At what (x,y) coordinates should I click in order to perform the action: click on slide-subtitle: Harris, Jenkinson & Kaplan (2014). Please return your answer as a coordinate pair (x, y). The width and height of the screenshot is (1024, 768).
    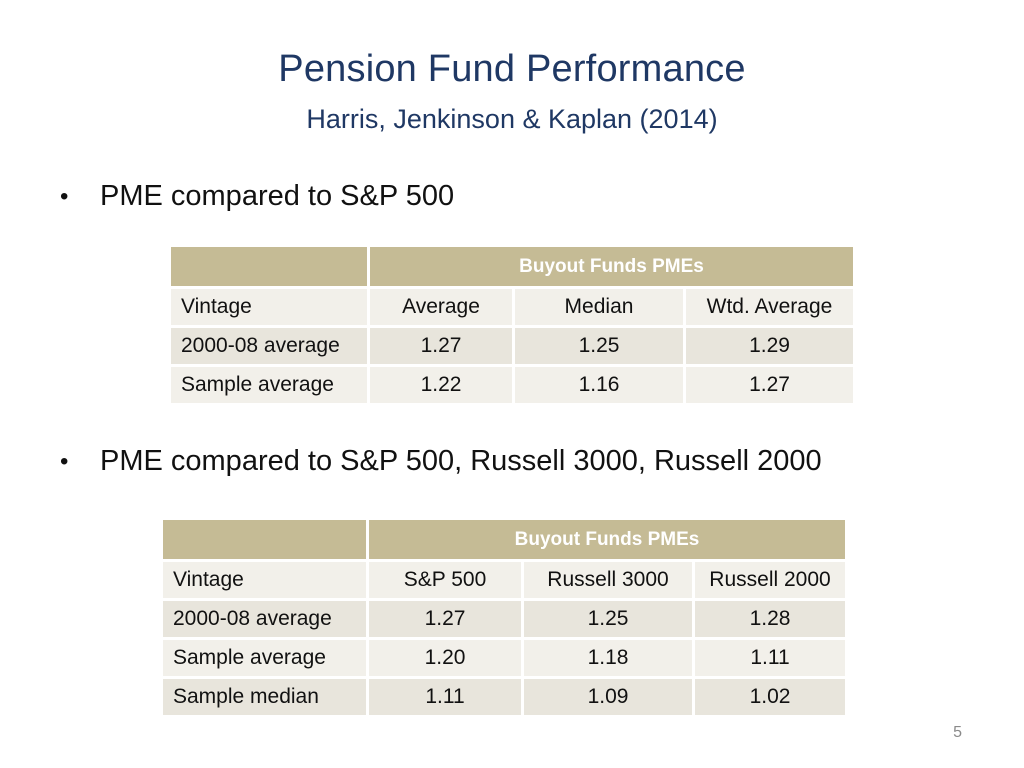
    Looking at the image, I should click on (512, 119).